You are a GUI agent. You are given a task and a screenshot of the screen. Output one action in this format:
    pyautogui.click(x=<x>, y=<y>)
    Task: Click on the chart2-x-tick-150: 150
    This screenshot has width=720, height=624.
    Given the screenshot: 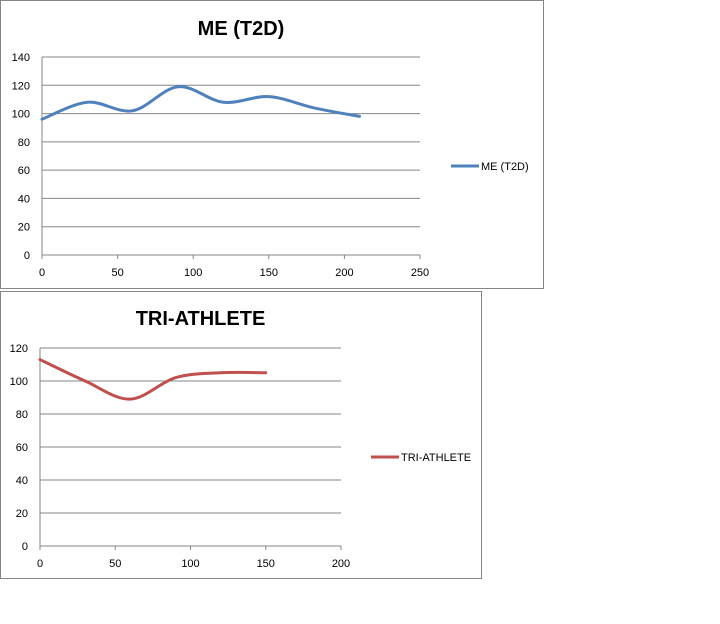 What is the action you would take?
    pyautogui.click(x=266, y=564)
    